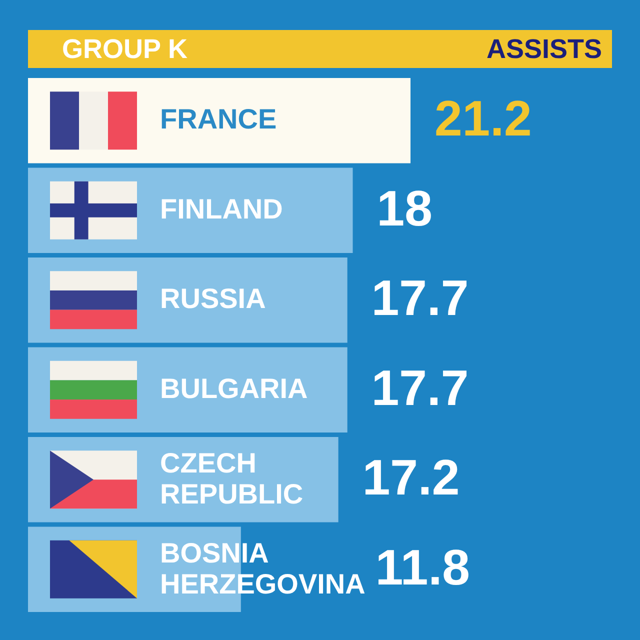  What do you see at coordinates (411, 478) in the screenshot?
I see `data-label: 17.2` at bounding box center [411, 478].